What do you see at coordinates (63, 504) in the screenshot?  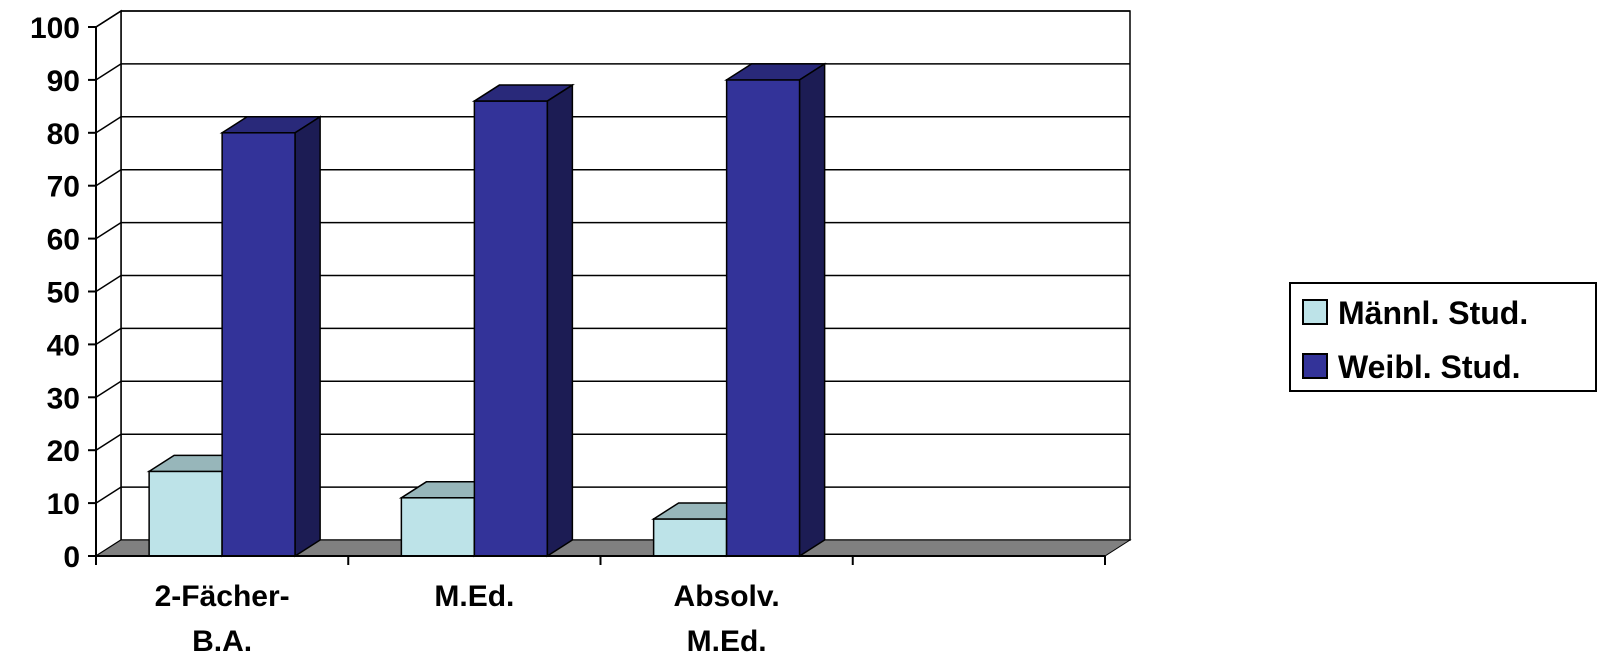 I see `y-tick-label: 10` at bounding box center [63, 504].